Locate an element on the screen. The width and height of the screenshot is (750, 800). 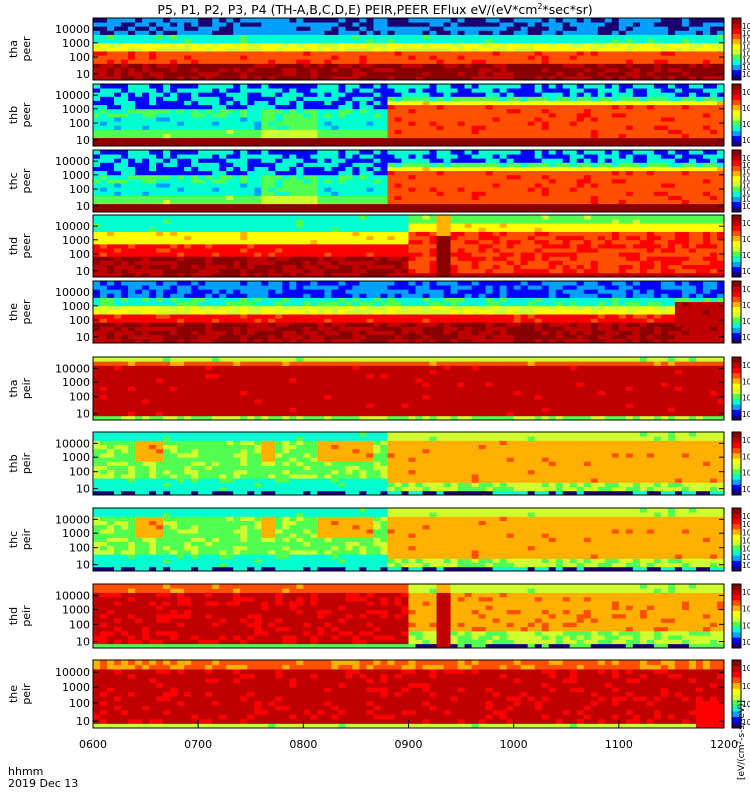
x-tick-label: 1100 is located at coordinates (619, 744).